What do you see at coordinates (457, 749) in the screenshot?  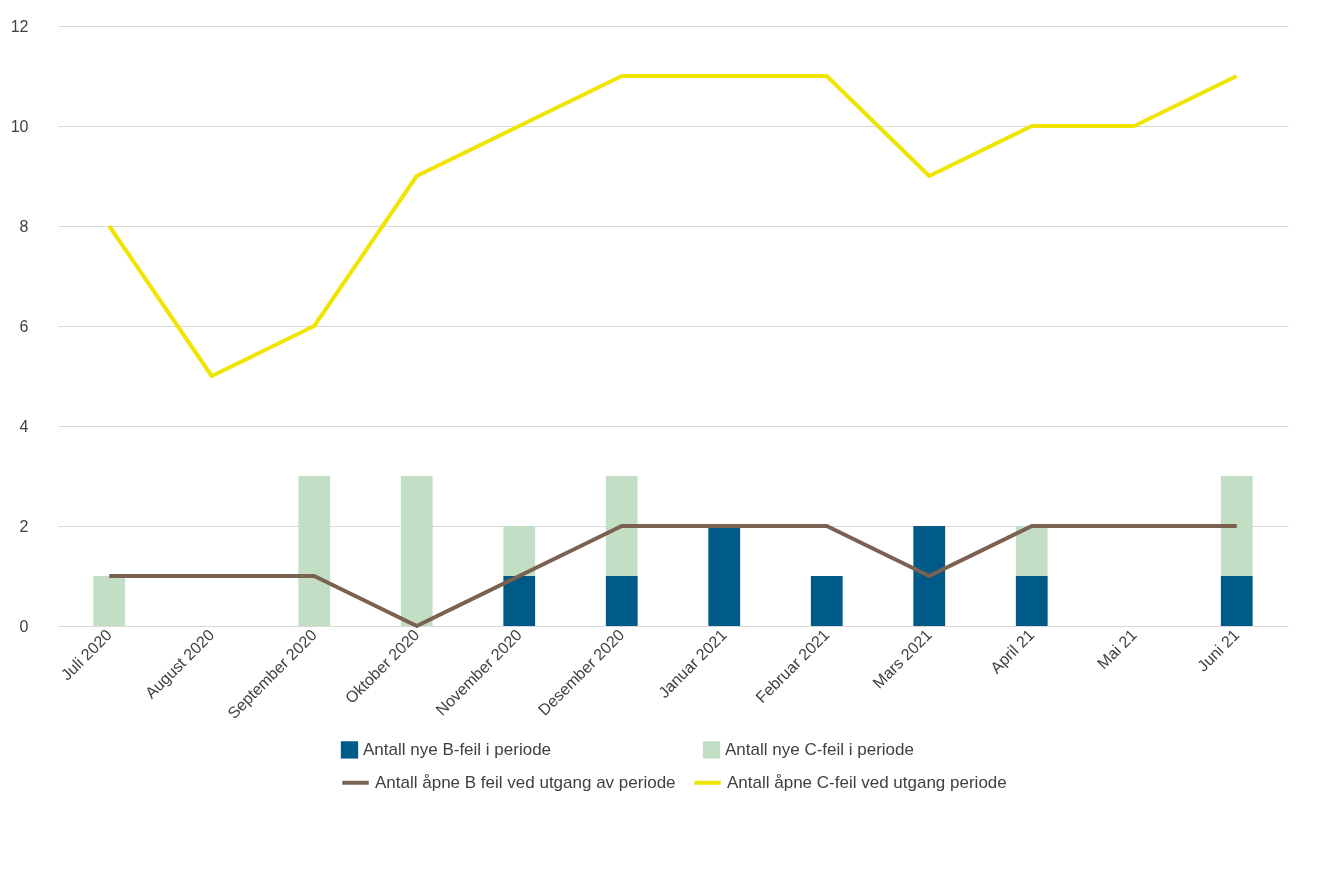 I see `legend-label: Antall nye B-feil i periode` at bounding box center [457, 749].